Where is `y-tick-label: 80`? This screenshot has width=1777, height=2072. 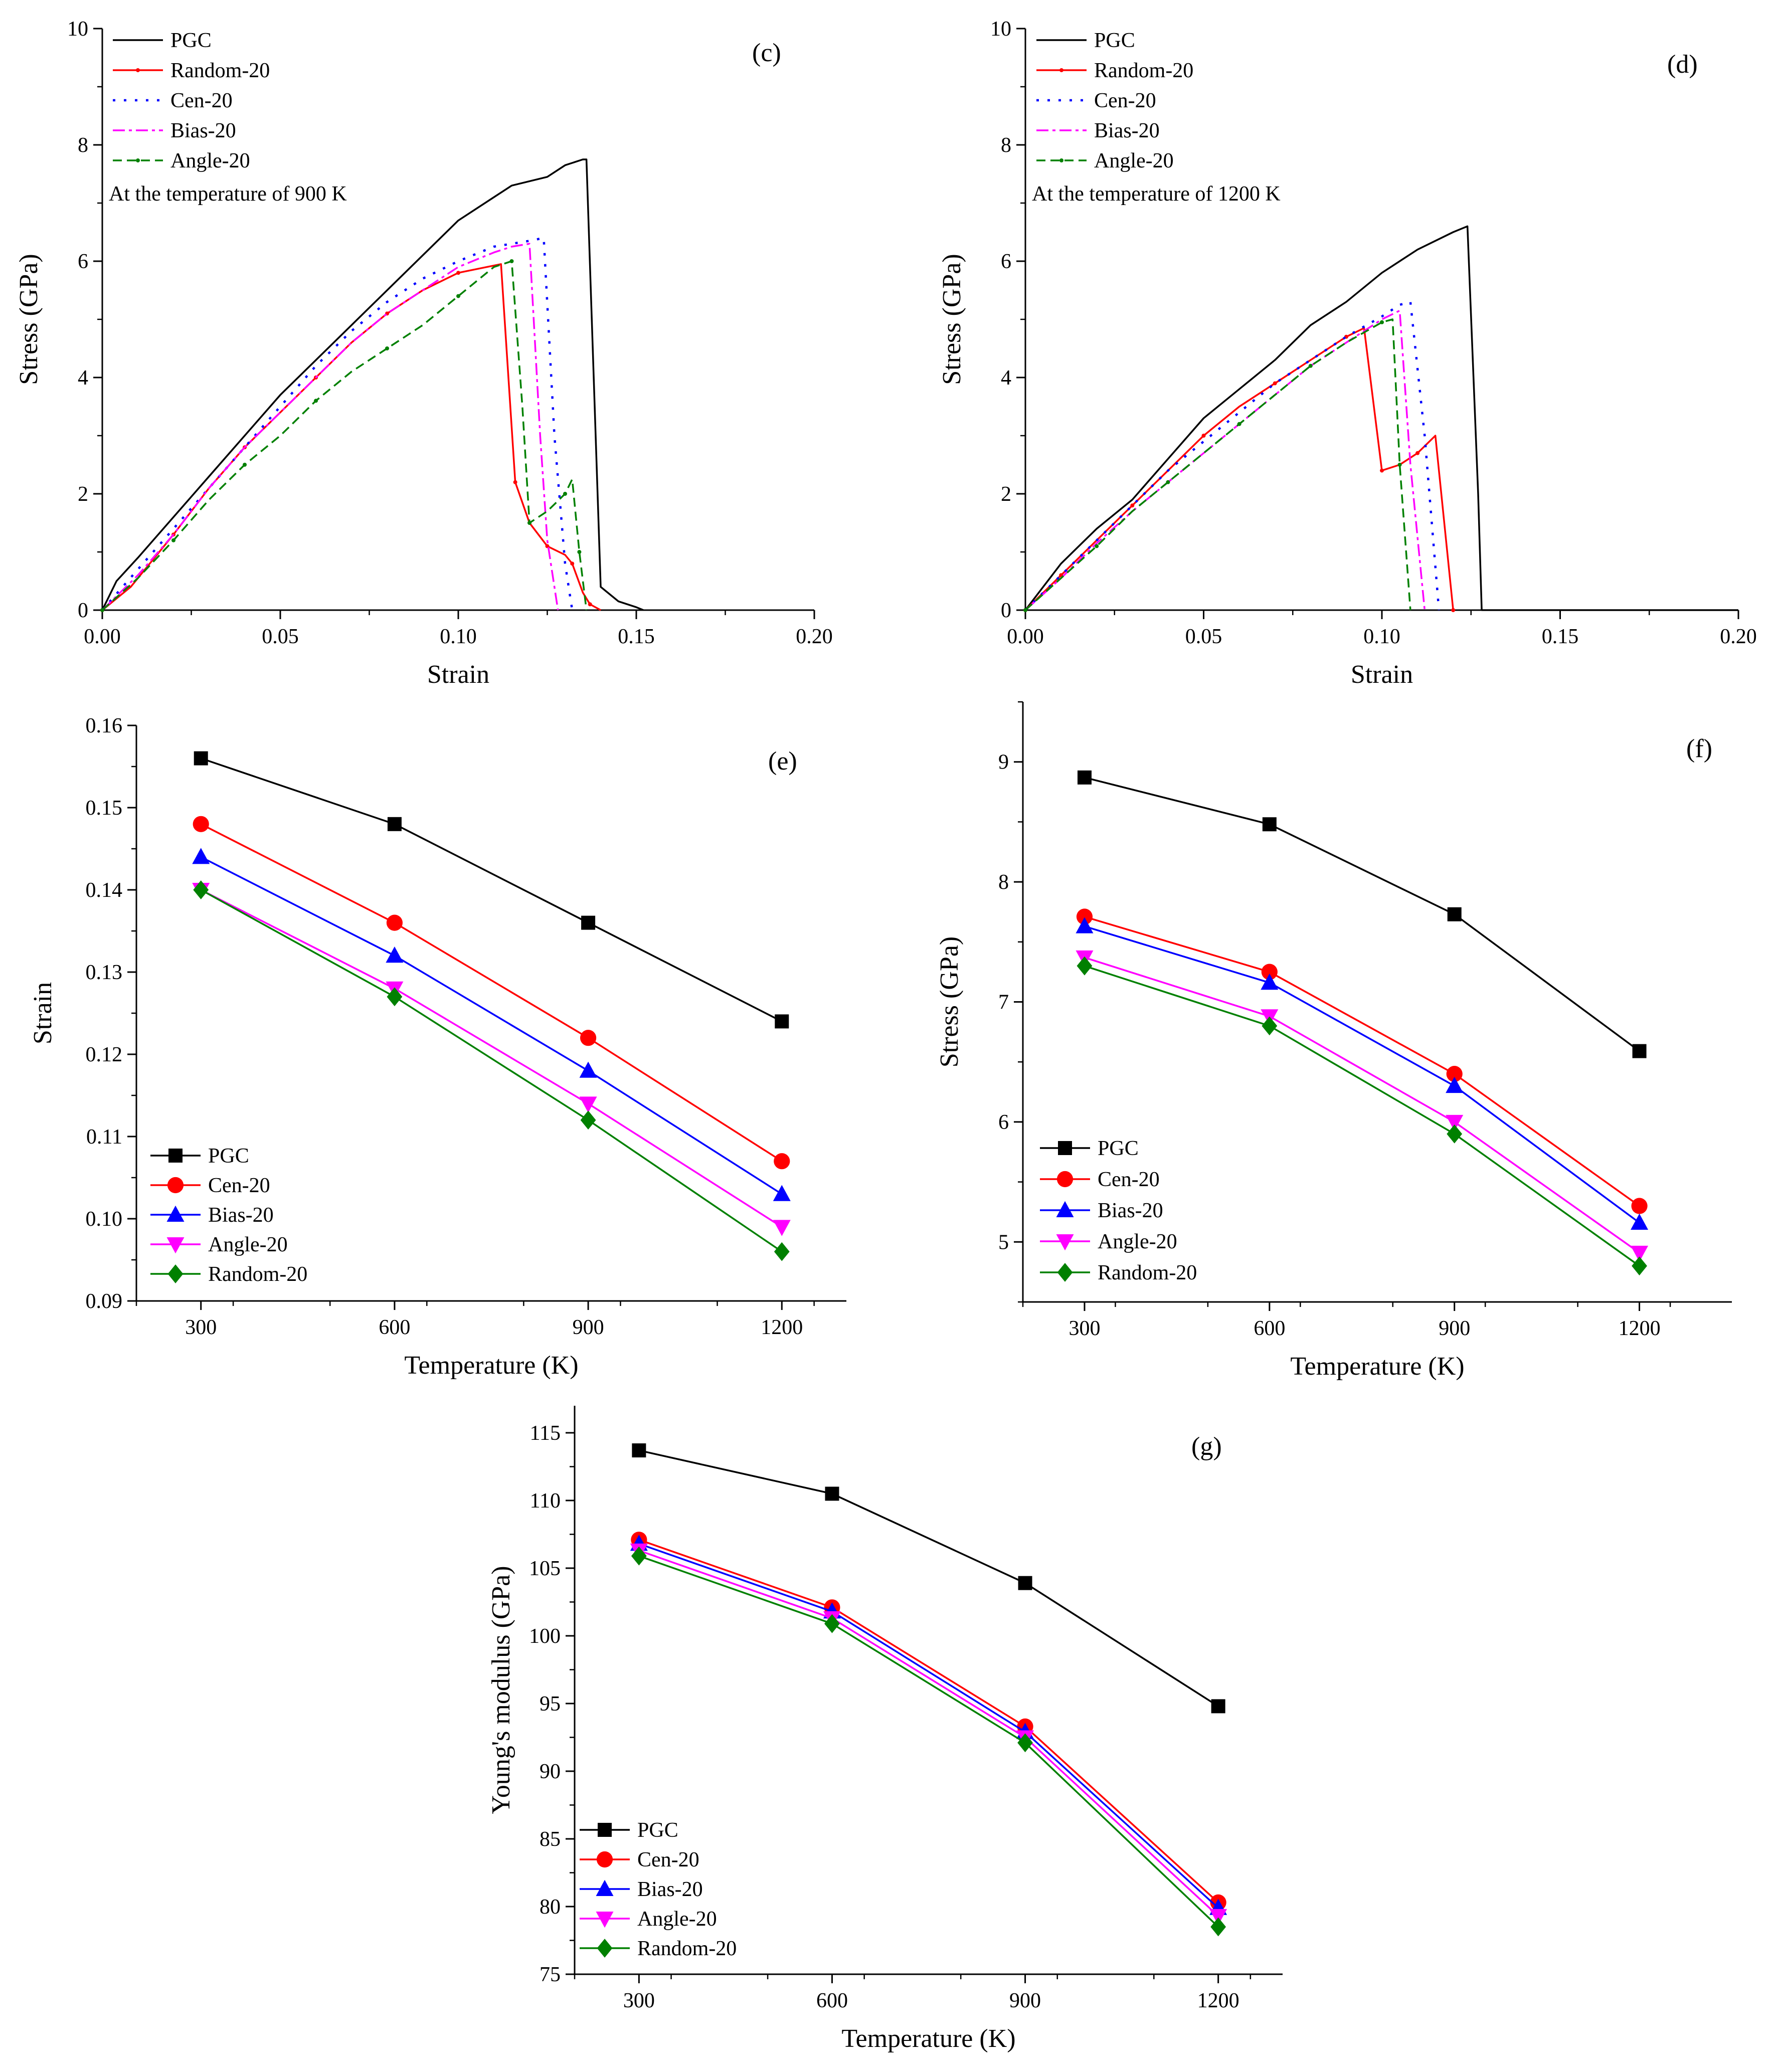
y-tick-label: 80 is located at coordinates (550, 1907).